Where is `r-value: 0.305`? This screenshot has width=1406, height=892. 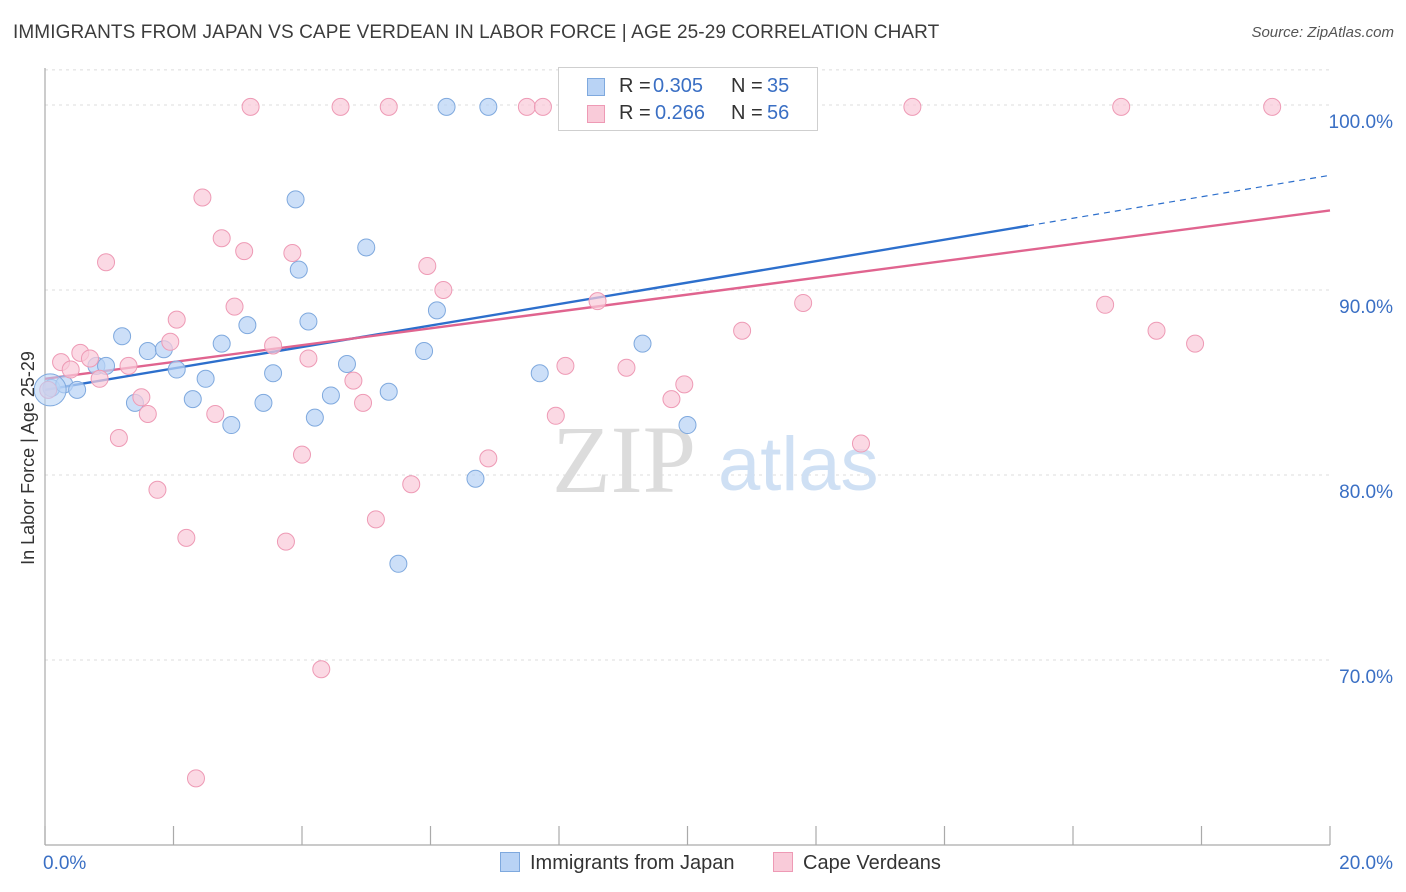
r-value: 0.305 is located at coordinates (678, 86).